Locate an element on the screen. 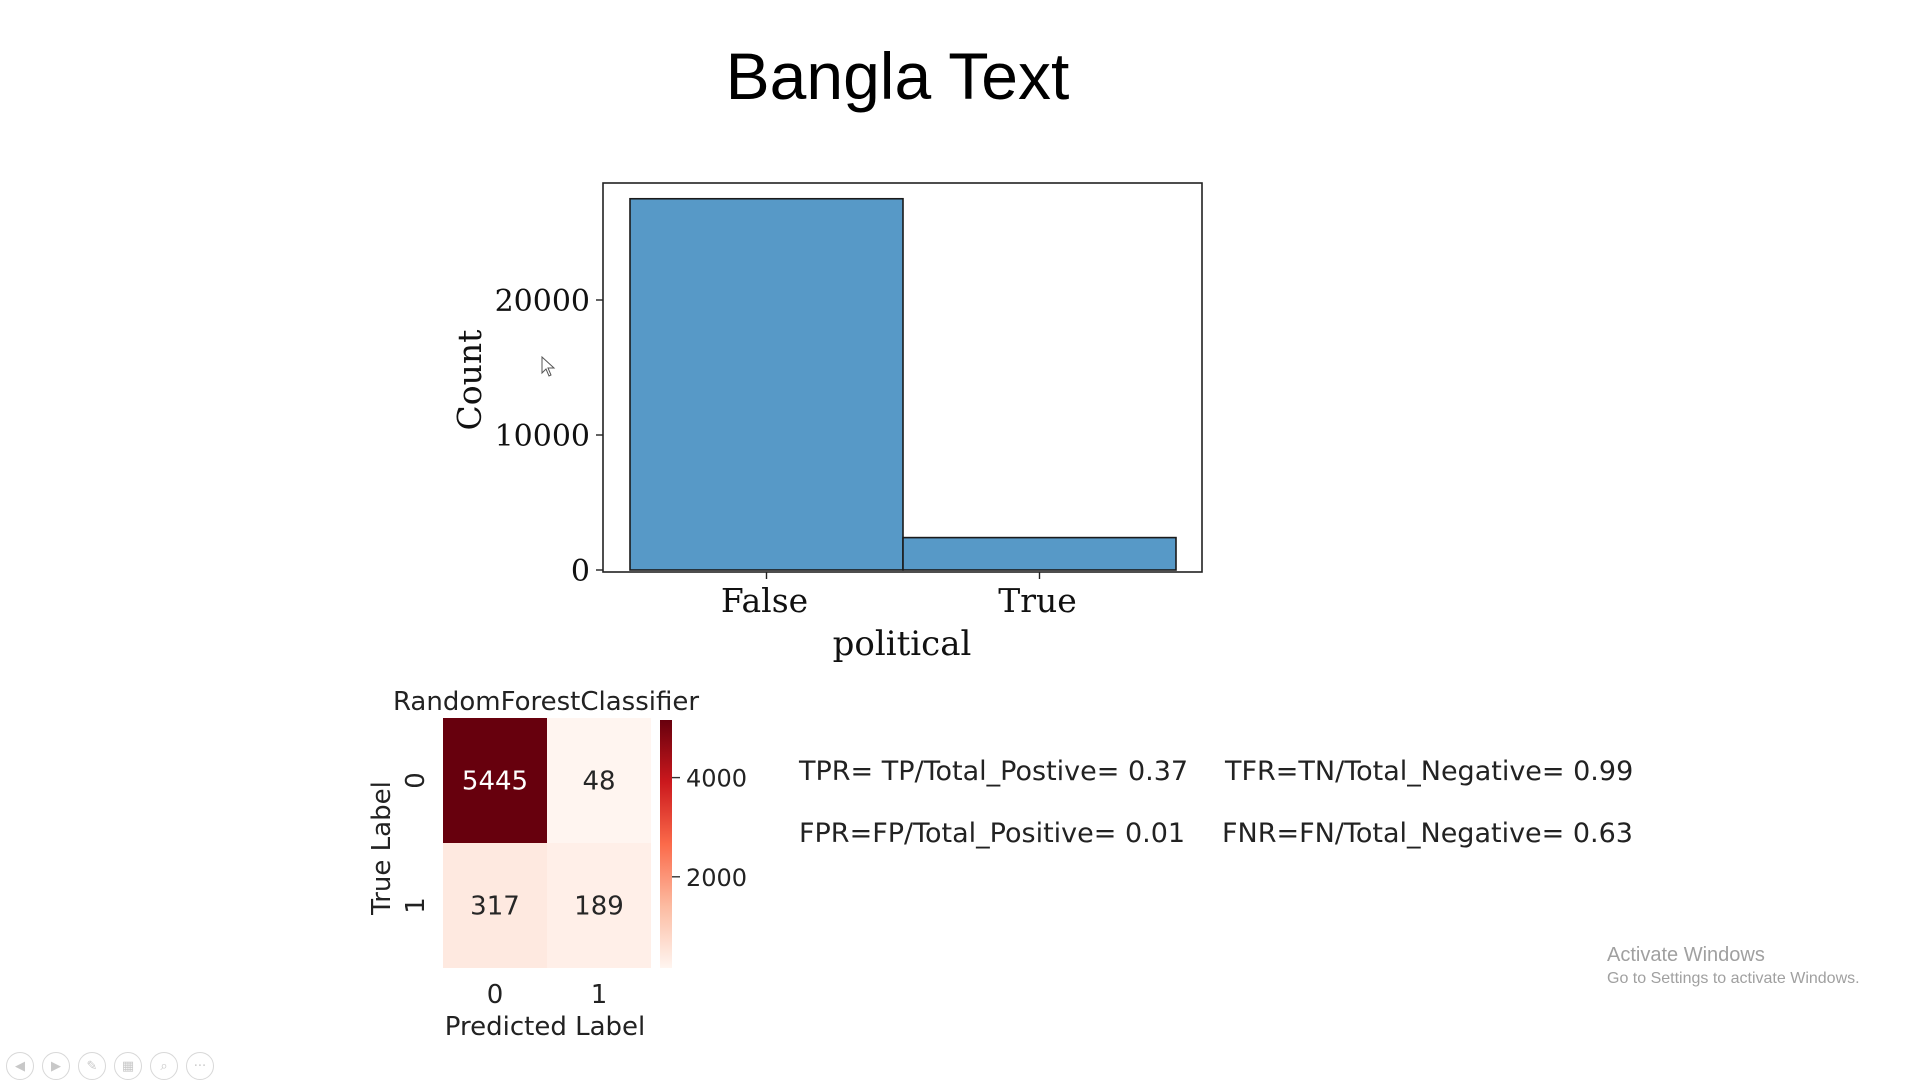 The image size is (1920, 1080). mouse-cursor-icon is located at coordinates (548, 366).